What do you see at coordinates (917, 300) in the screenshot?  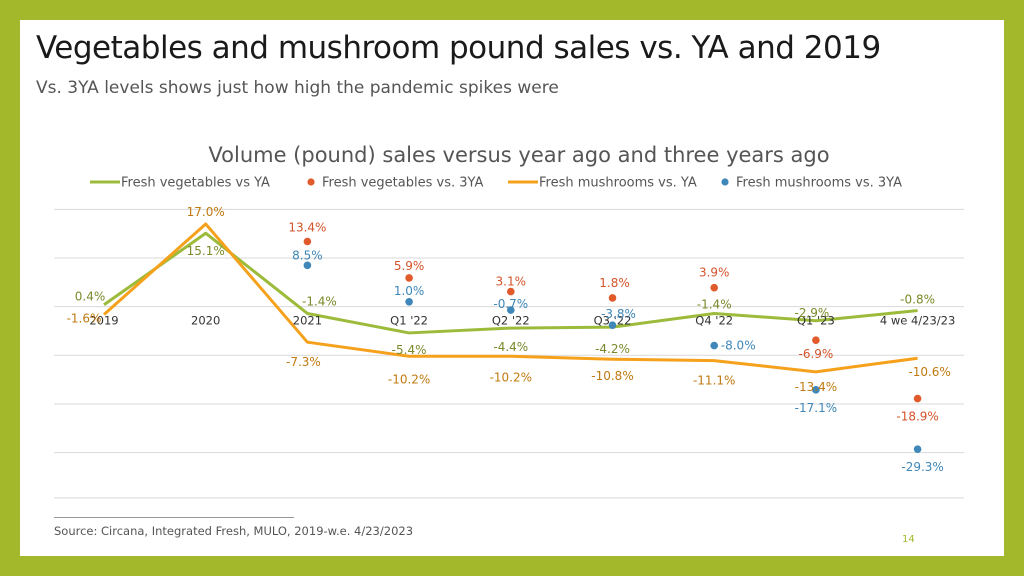 I see `data-label-fresh-vegetables-vs-ya: -0.8%` at bounding box center [917, 300].